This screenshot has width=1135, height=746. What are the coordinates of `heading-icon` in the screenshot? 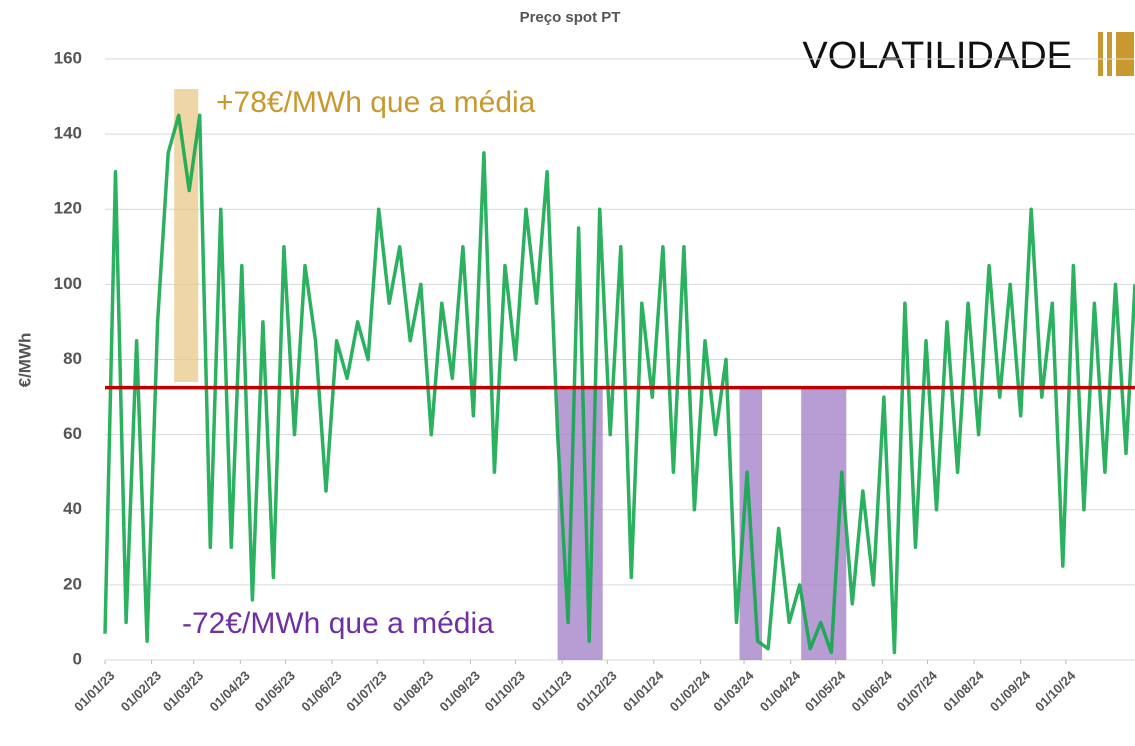 It's located at (1116, 54).